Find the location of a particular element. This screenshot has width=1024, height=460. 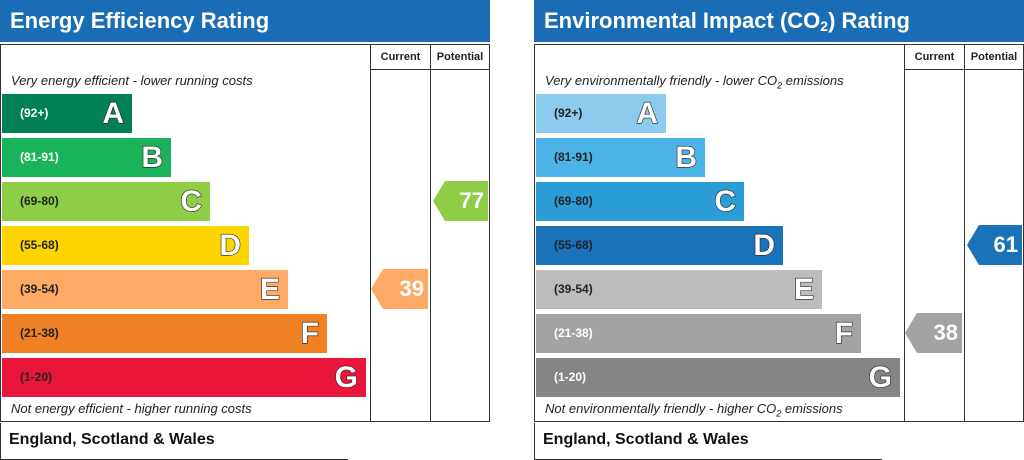

potential-rating-marker: 61 is located at coordinates (994, 245).